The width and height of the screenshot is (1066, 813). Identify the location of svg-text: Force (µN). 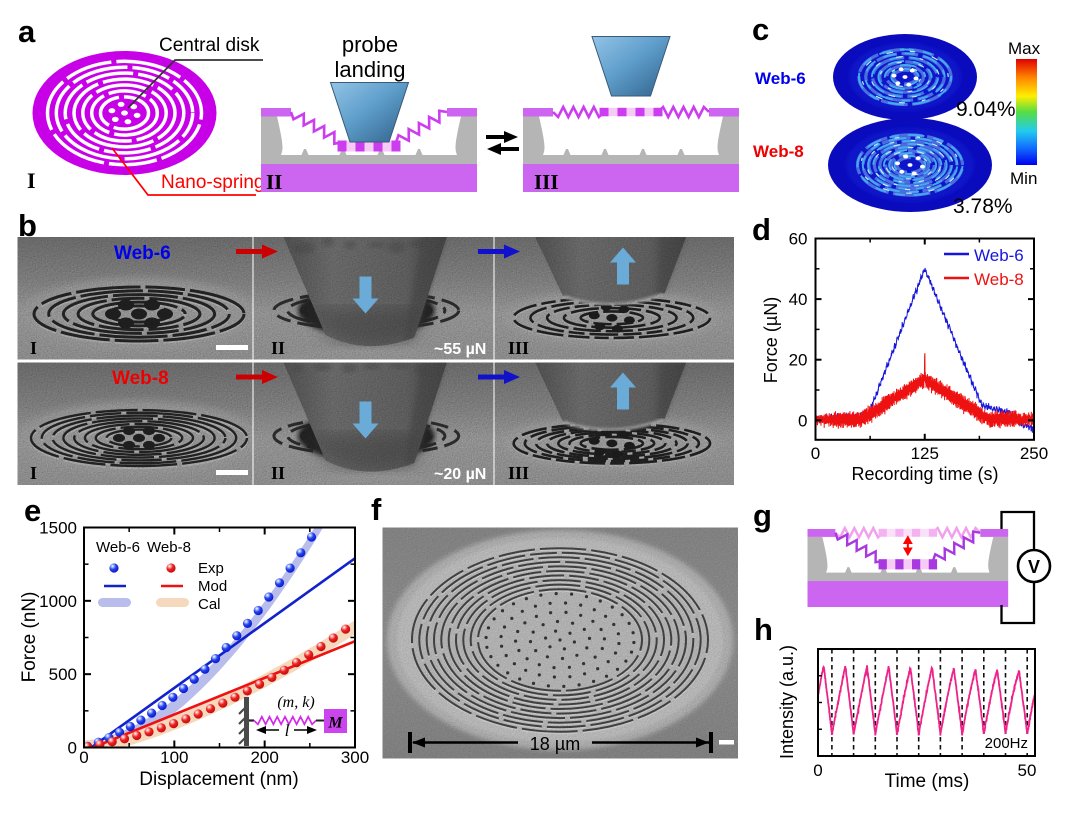
(771, 340).